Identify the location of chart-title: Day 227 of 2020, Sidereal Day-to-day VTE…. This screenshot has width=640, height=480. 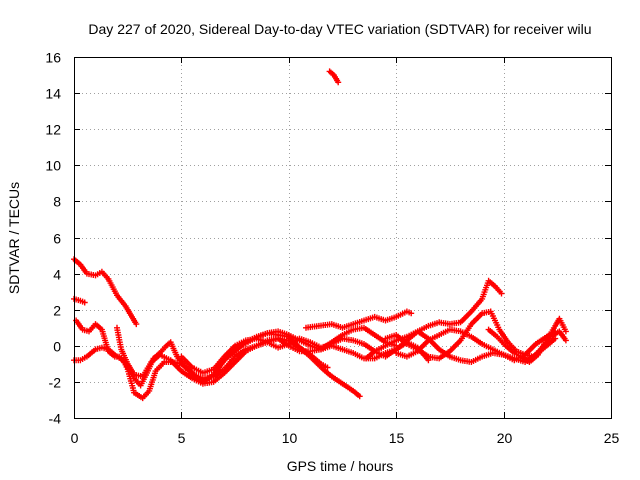
(339, 29).